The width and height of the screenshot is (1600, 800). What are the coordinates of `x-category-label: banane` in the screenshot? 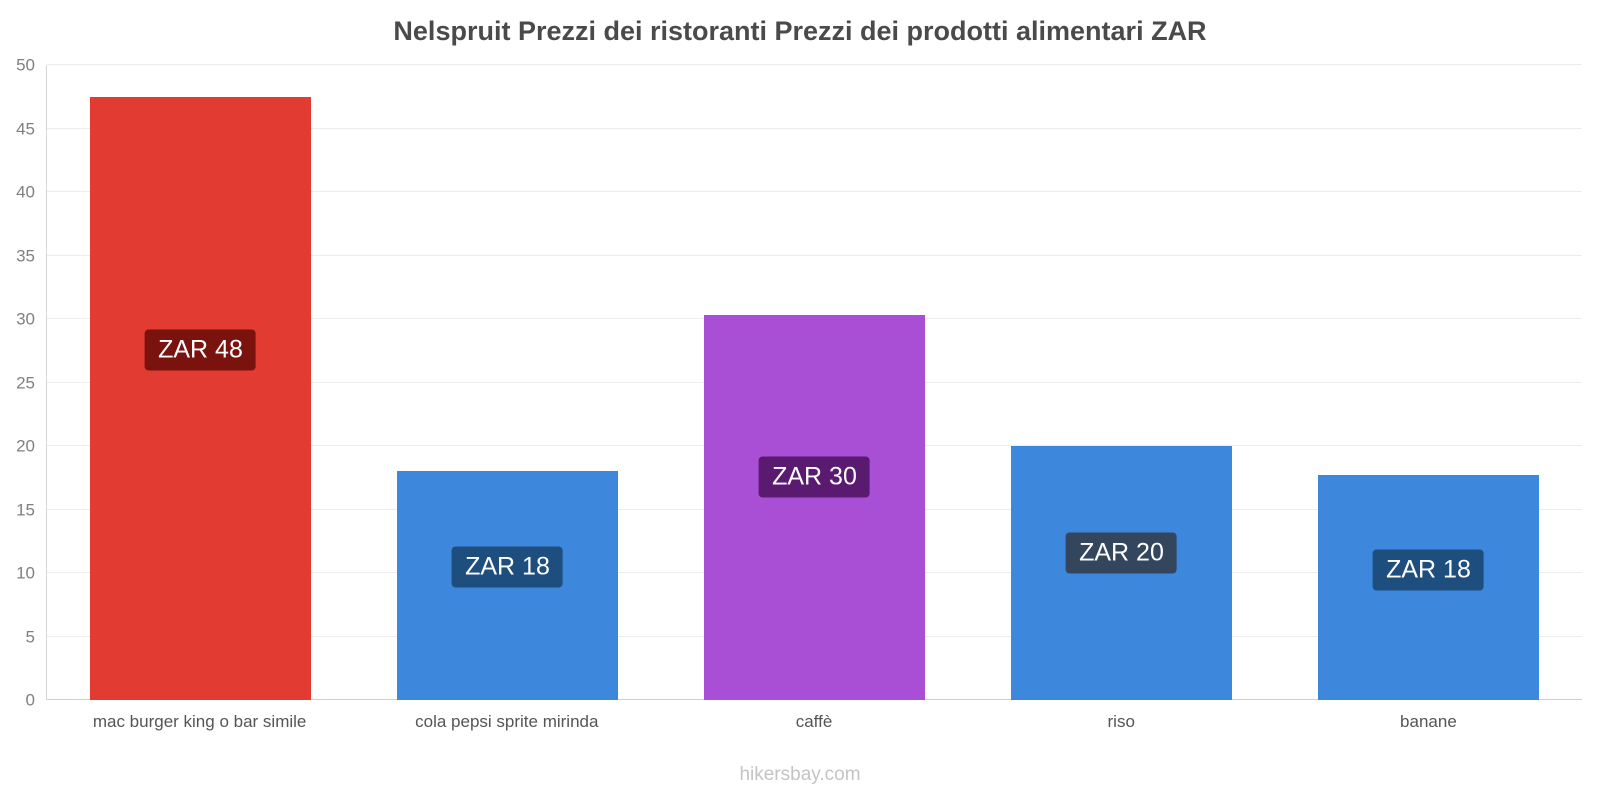 It's located at (1428, 721).